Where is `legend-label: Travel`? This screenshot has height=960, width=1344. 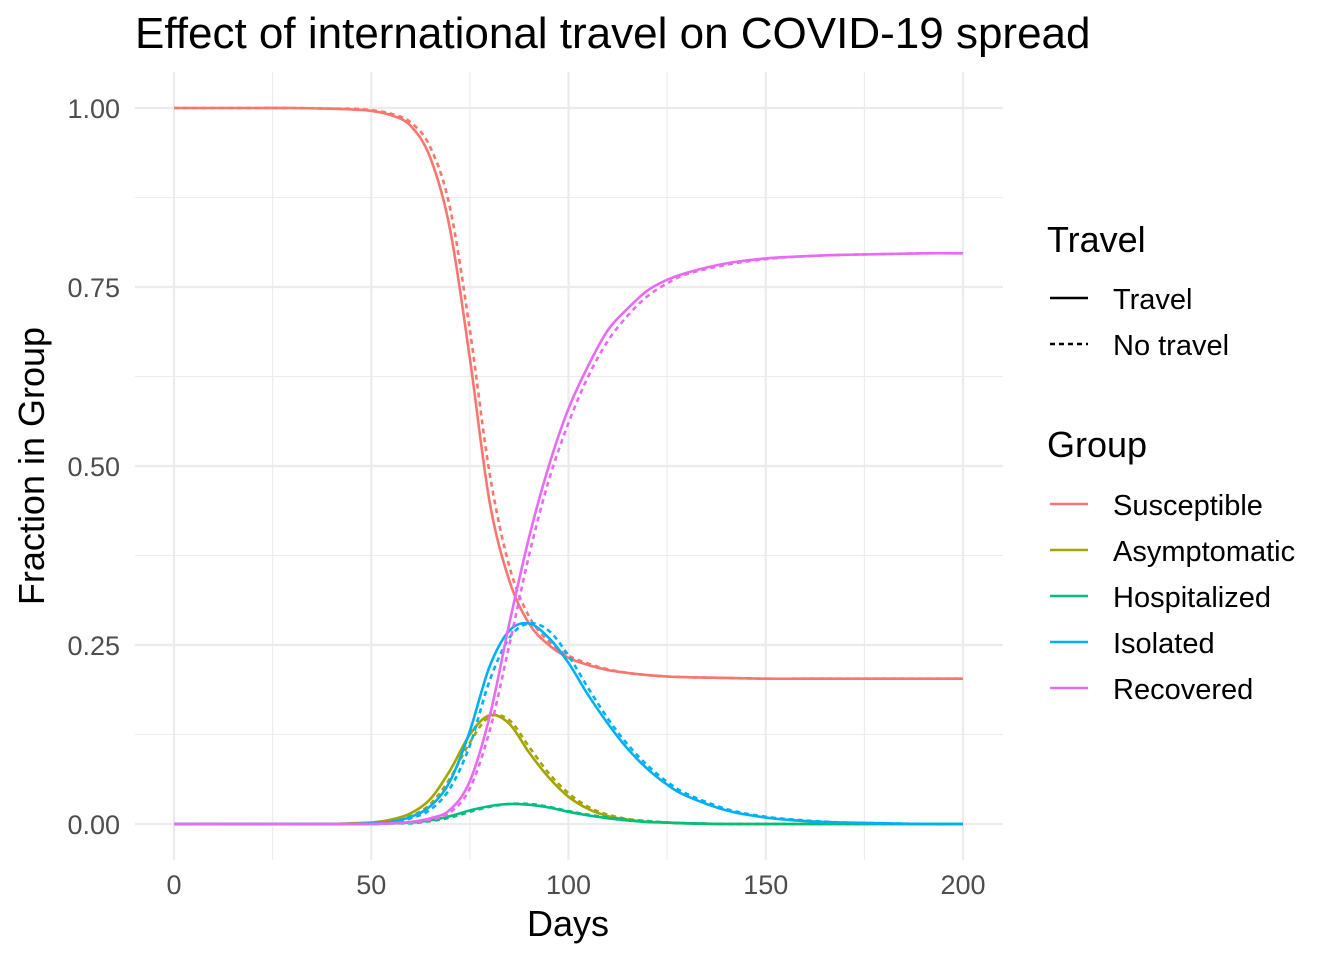
legend-label: Travel is located at coordinates (1153, 300).